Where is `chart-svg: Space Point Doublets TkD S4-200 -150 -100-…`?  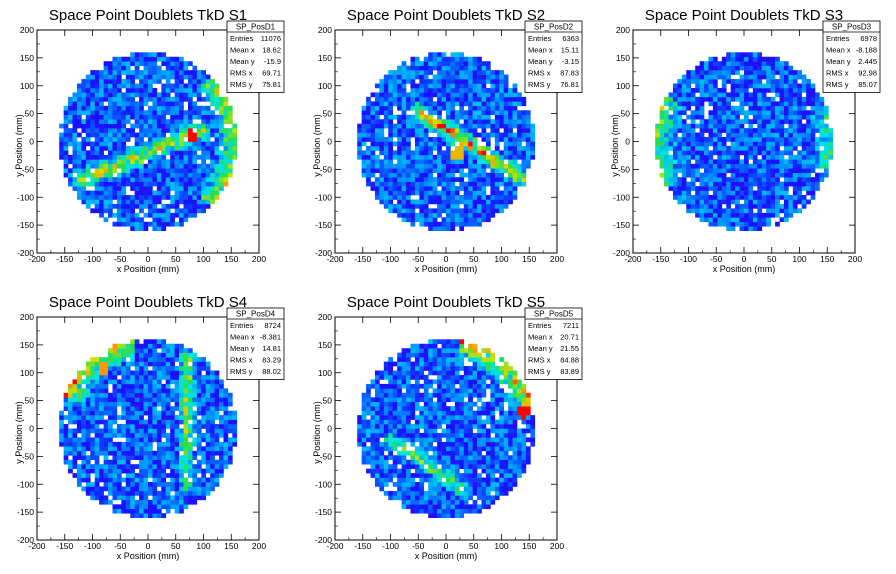
chart-svg: Space Point Doublets TkD S4-200 -150 -100-… is located at coordinates (149, 427).